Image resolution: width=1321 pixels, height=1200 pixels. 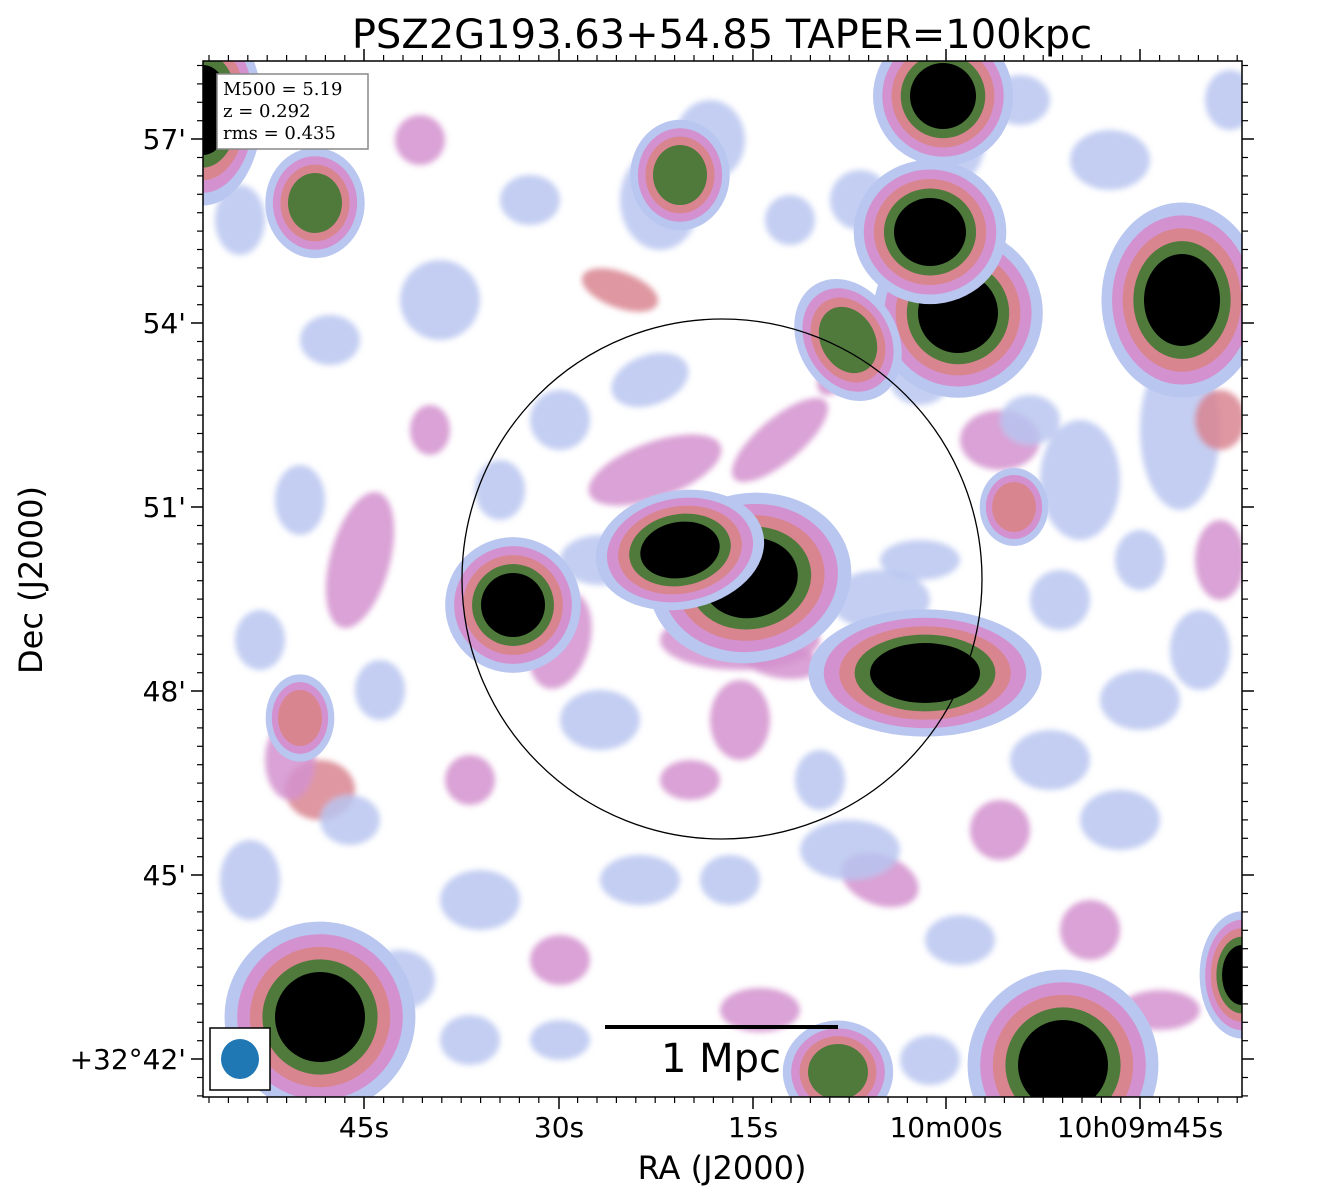 What do you see at coordinates (1140, 1127) in the screenshot?
I see `x-tick-label: 10h09m45s` at bounding box center [1140, 1127].